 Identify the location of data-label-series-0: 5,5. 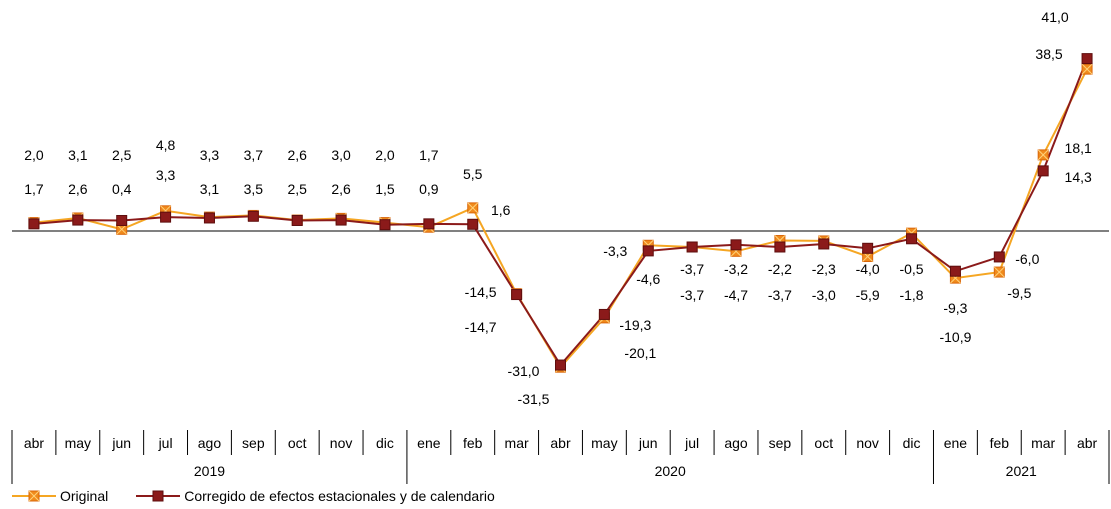
(473, 174).